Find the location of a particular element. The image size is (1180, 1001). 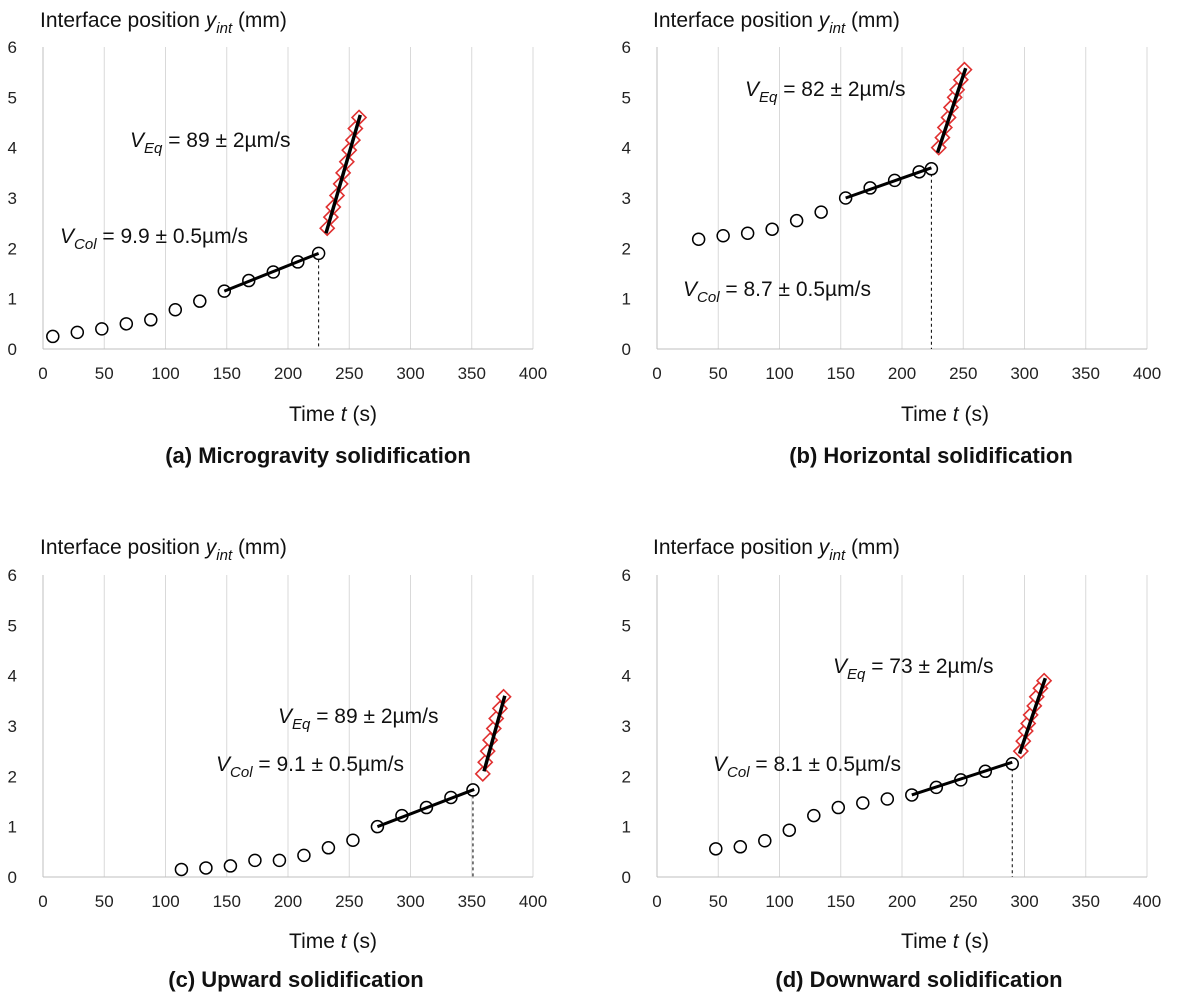

data-point-diamond is located at coordinates (482, 773).